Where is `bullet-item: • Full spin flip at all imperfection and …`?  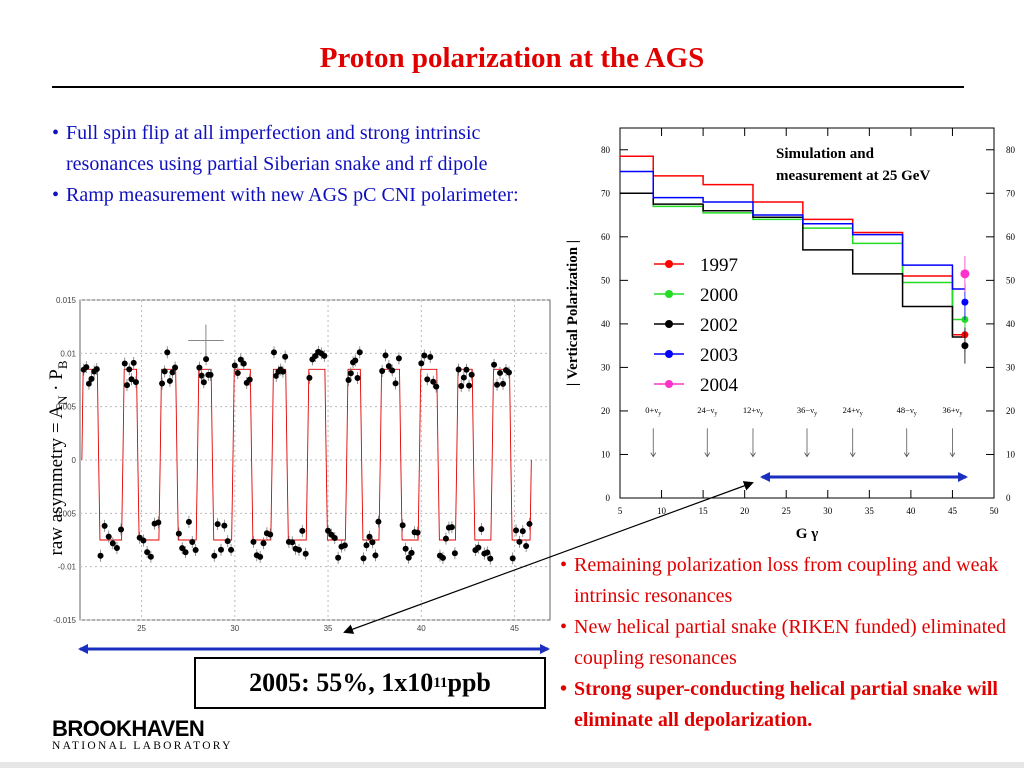
bullet-item: • Full spin flip at all imperfection and … is located at coordinates (292, 149).